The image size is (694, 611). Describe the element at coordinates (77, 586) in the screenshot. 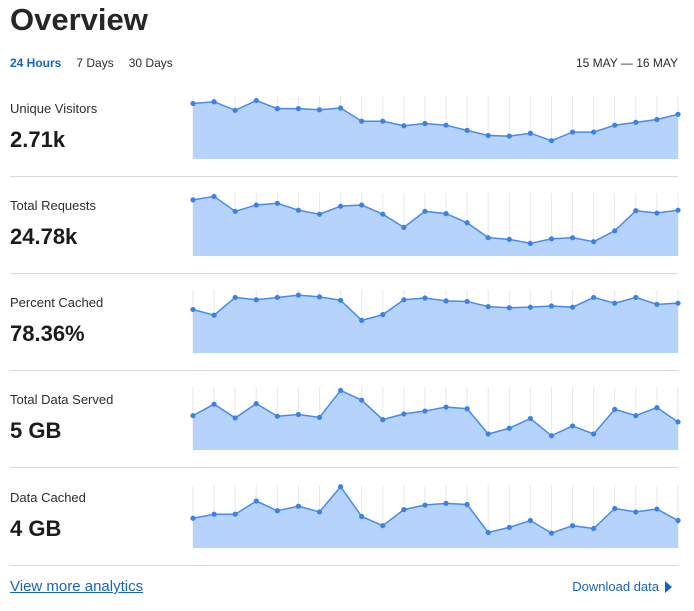

I see `view-more-analytics-link: View more analytics` at that location.